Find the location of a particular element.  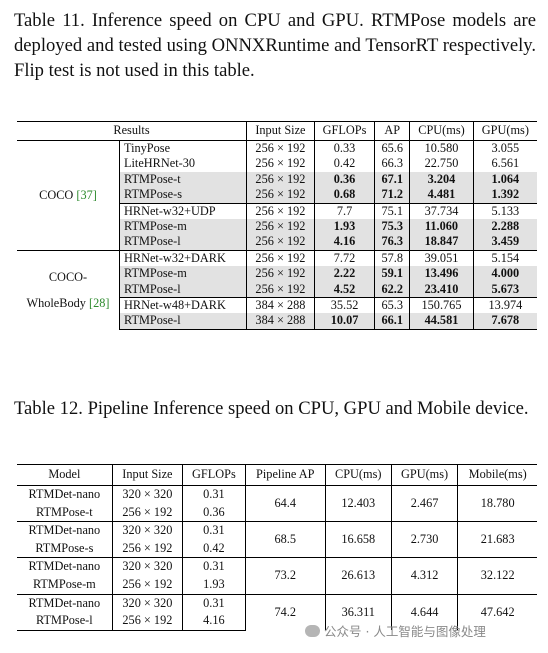

input-size: 384 × 288 is located at coordinates (280, 321).